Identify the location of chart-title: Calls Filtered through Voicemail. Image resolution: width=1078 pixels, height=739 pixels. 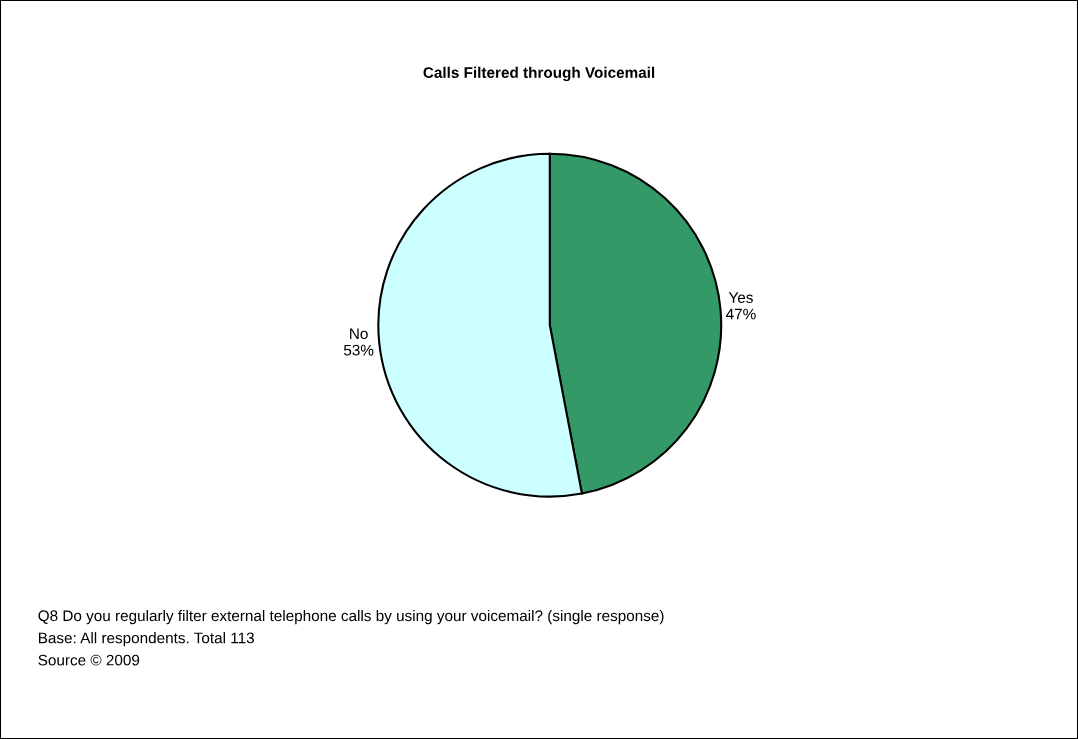
(539, 74).